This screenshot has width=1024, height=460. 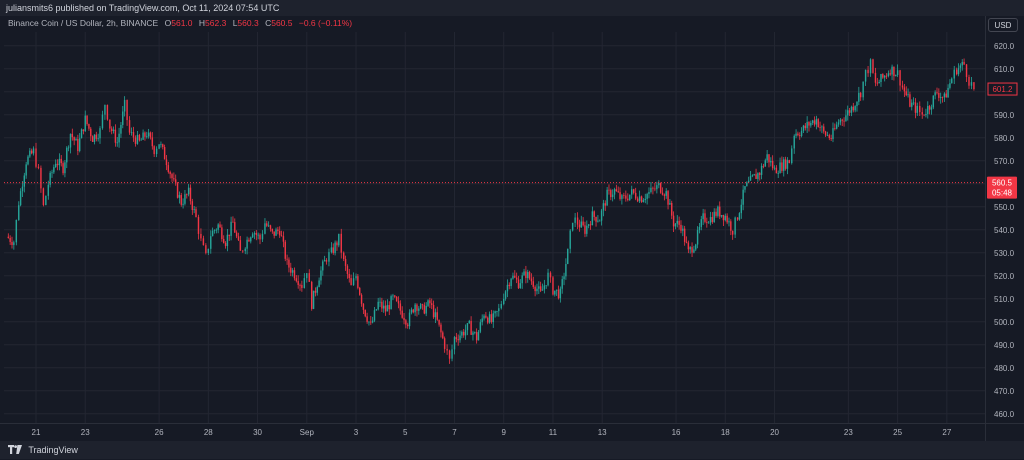 I want to click on last-close-label: 601.2, so click(x=1002, y=89).